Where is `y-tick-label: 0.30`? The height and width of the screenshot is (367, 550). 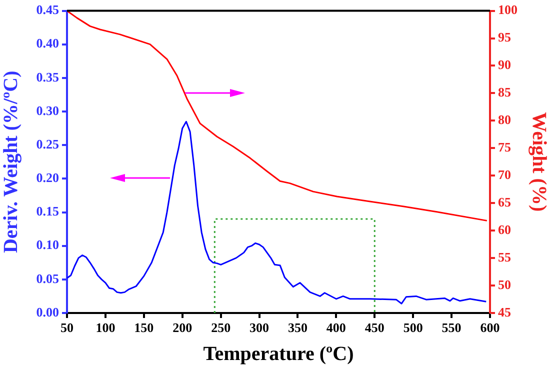
y-tick-label: 0.30 is located at coordinates (47, 110).